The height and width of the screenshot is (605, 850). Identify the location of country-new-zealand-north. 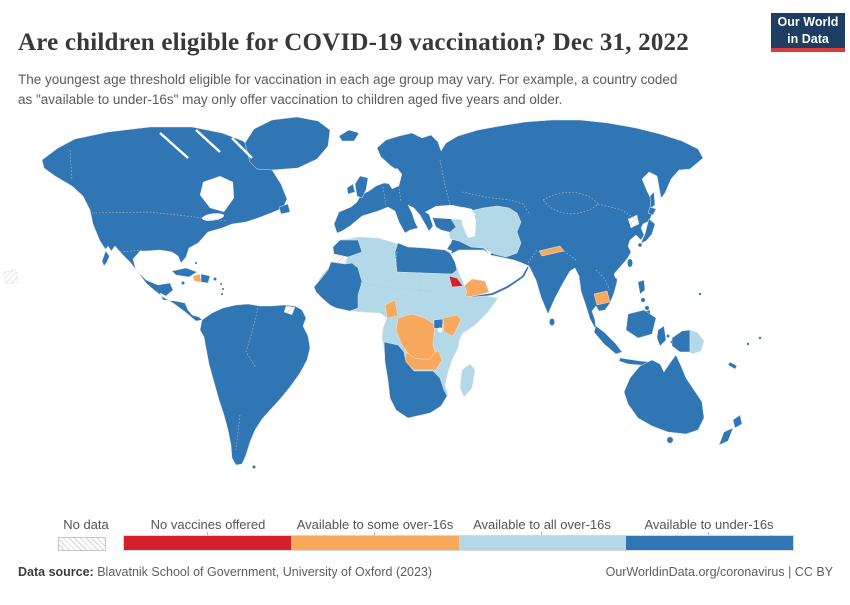
(737, 421).